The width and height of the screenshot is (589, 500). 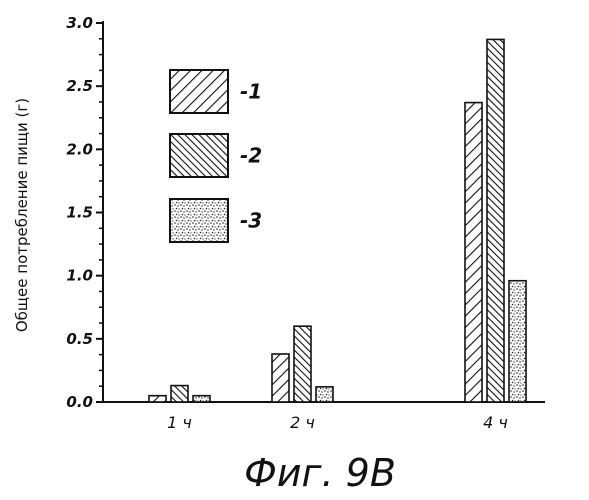 I want to click on legend: -1 -2 -3, so click(x=216, y=156).